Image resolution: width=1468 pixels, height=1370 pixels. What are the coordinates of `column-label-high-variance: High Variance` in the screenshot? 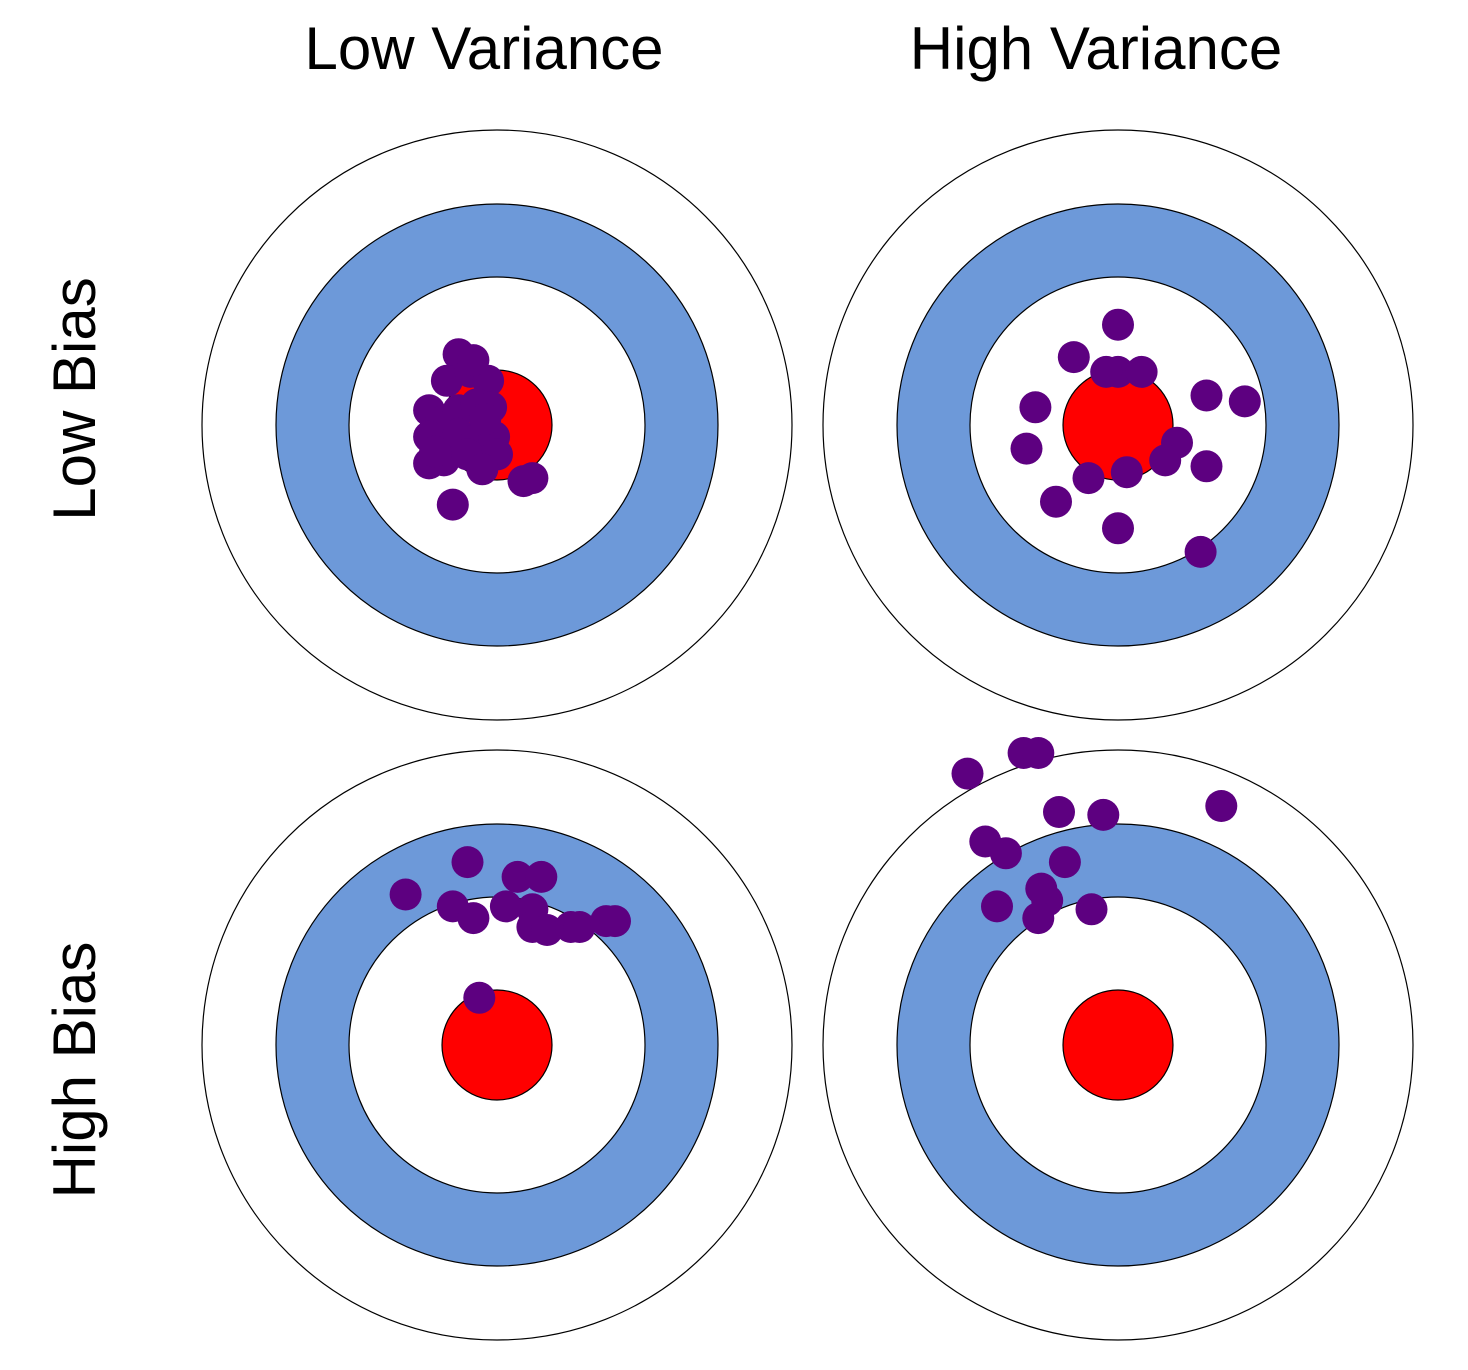 It's located at (1096, 48).